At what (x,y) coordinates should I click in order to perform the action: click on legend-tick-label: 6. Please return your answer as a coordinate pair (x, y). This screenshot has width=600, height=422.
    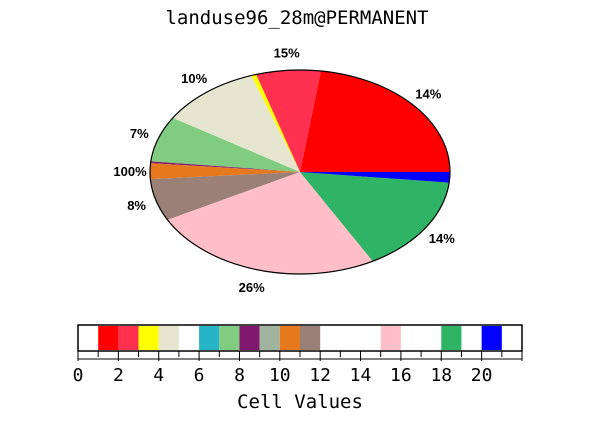
    Looking at the image, I should click on (199, 375).